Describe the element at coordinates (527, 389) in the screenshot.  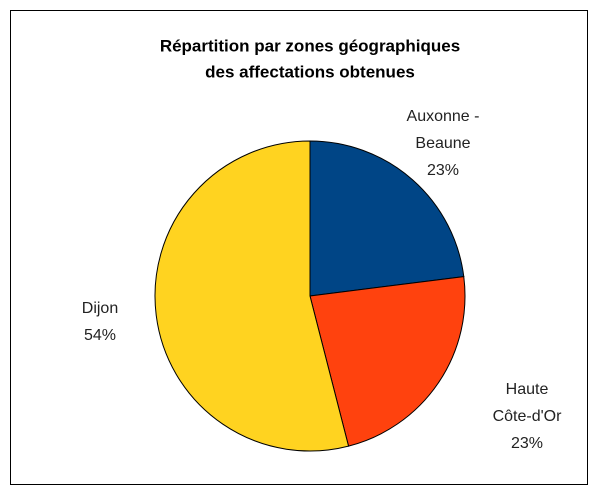
I see `slice-label: Haute` at that location.